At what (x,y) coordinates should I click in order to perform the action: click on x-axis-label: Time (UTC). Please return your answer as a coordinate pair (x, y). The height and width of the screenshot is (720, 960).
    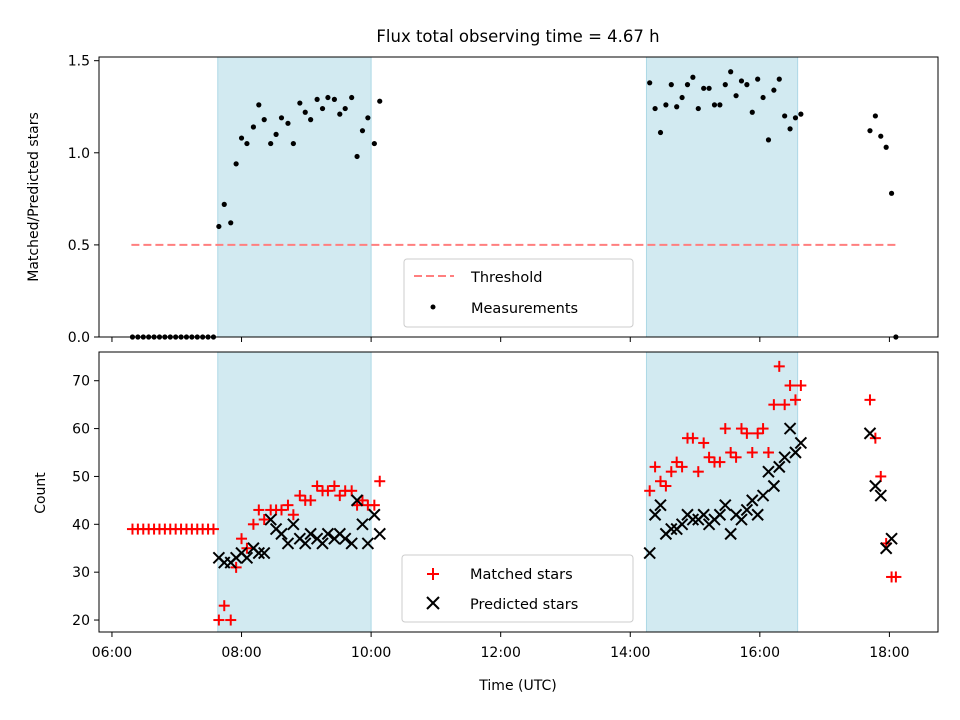
    Looking at the image, I should click on (517, 686).